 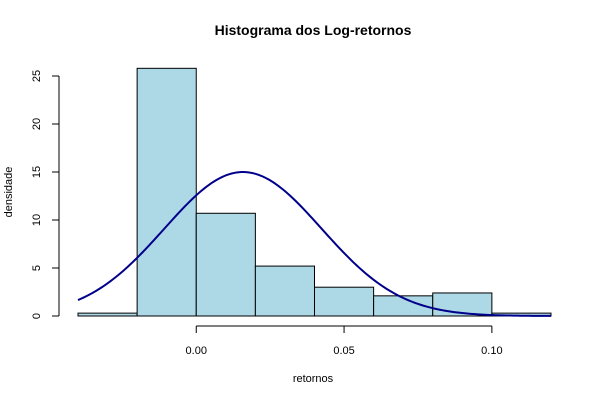 I want to click on y-tick-label: 0, so click(x=37, y=316).